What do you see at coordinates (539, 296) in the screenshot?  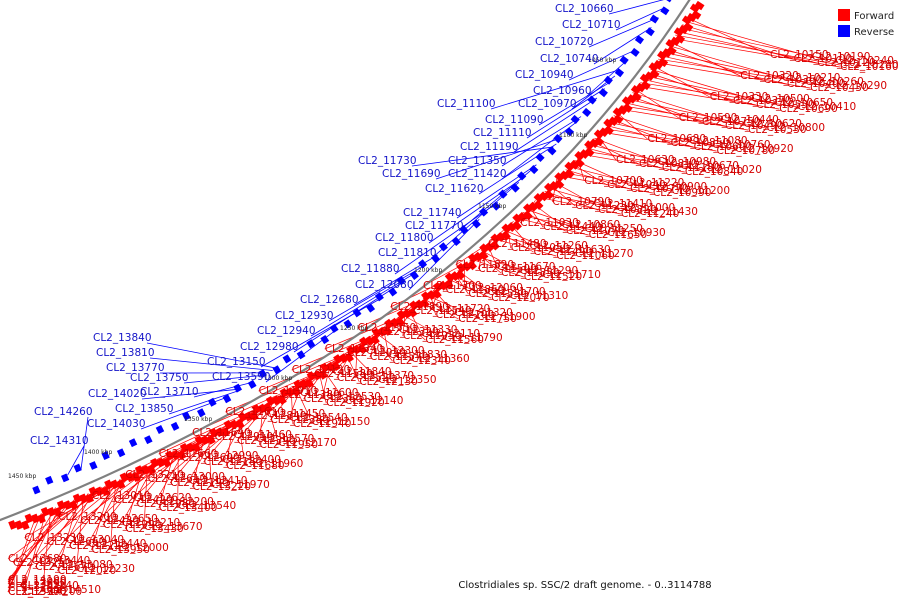 I see `forward-gene-label: CL2_11310` at bounding box center [539, 296].